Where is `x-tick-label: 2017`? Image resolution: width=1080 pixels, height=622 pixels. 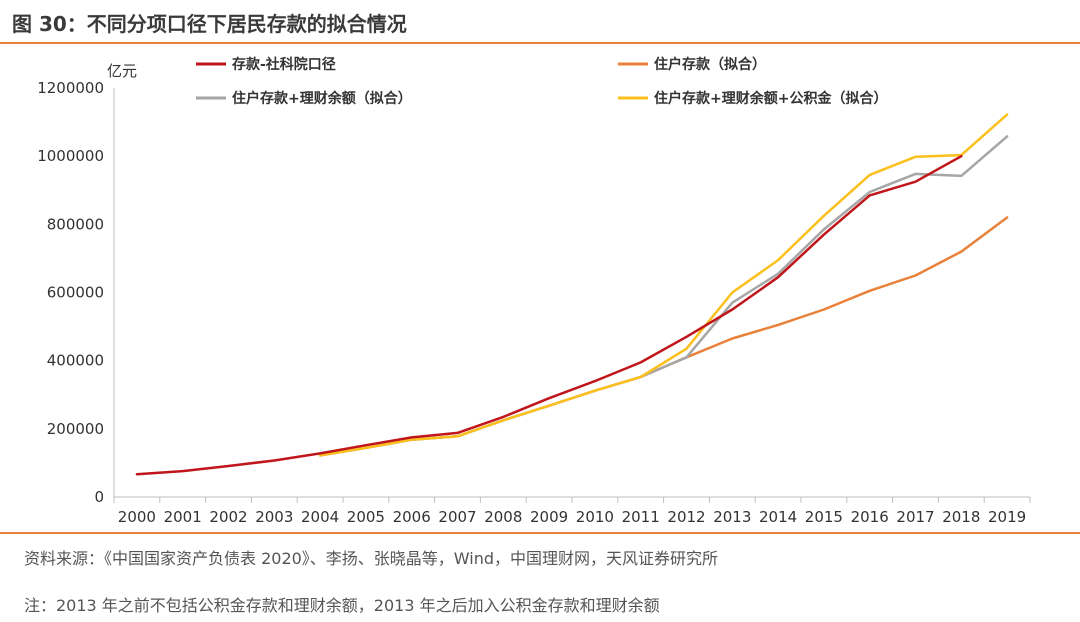
x-tick-label: 2017 is located at coordinates (915, 517).